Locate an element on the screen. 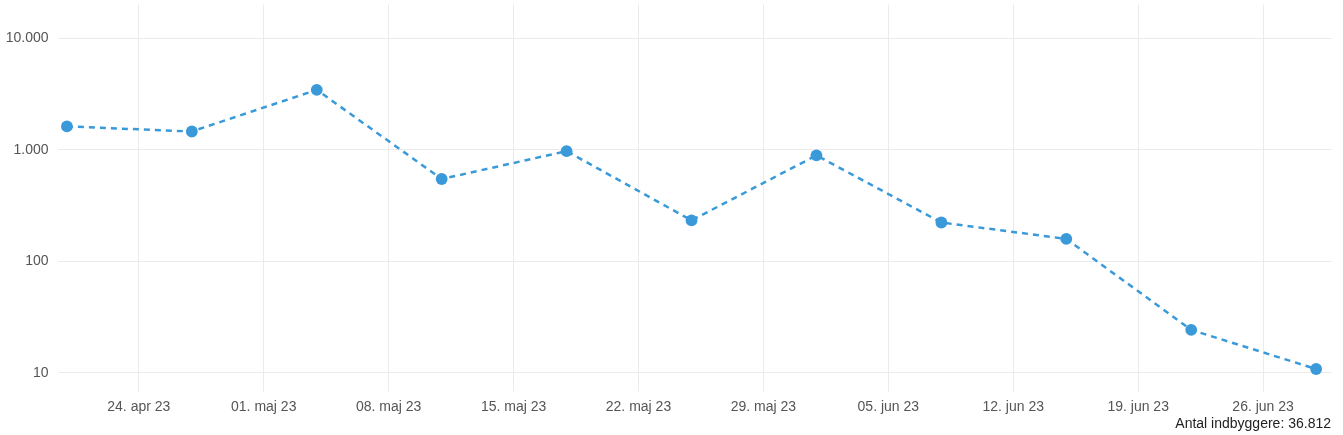 The width and height of the screenshot is (1343, 435). x-tick-label: 01. maj 23 is located at coordinates (264, 405).